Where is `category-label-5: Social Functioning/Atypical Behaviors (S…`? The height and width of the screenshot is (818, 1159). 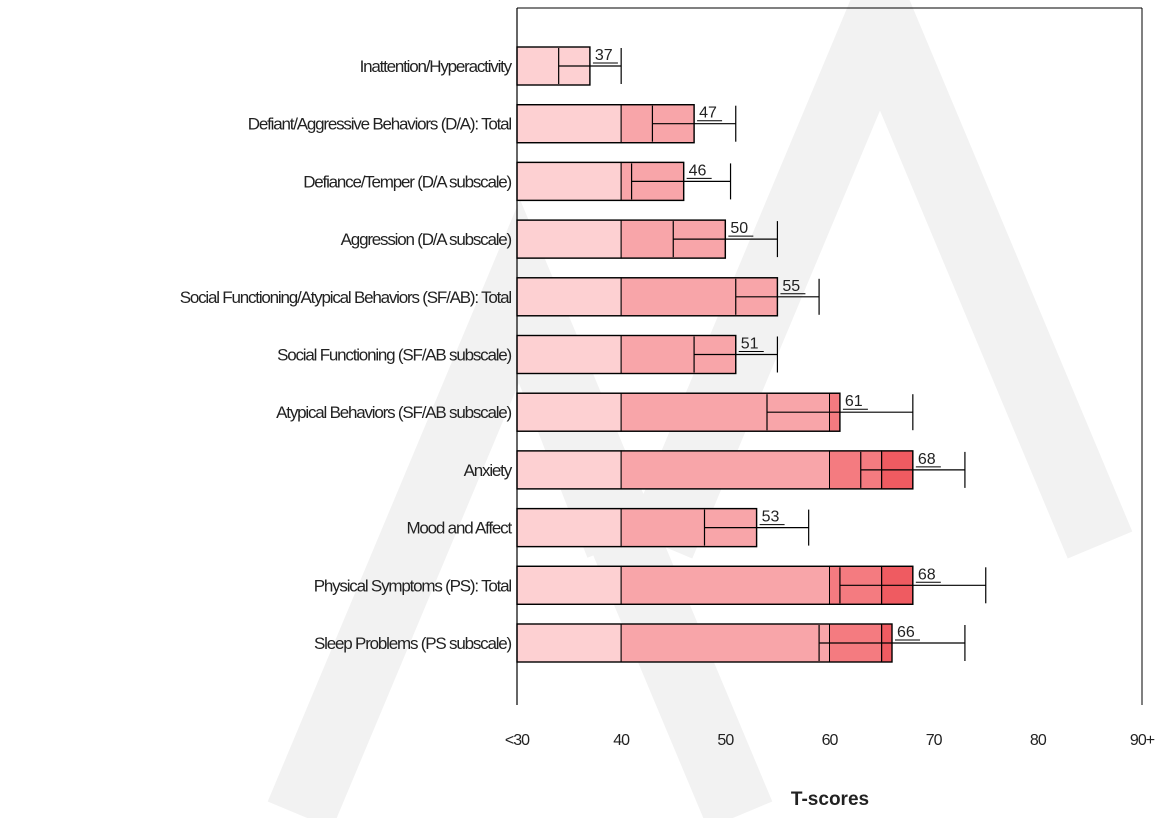
category-label-5: Social Functioning/Atypical Behaviors (S… is located at coordinates (346, 297).